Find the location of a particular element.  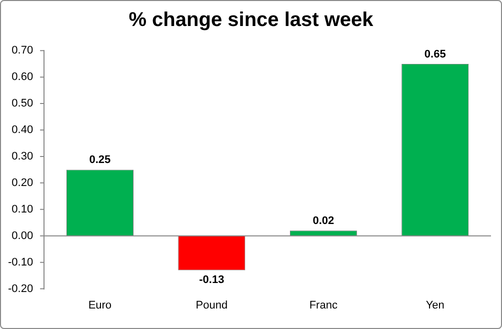

x-tick-label: Pound is located at coordinates (212, 305).